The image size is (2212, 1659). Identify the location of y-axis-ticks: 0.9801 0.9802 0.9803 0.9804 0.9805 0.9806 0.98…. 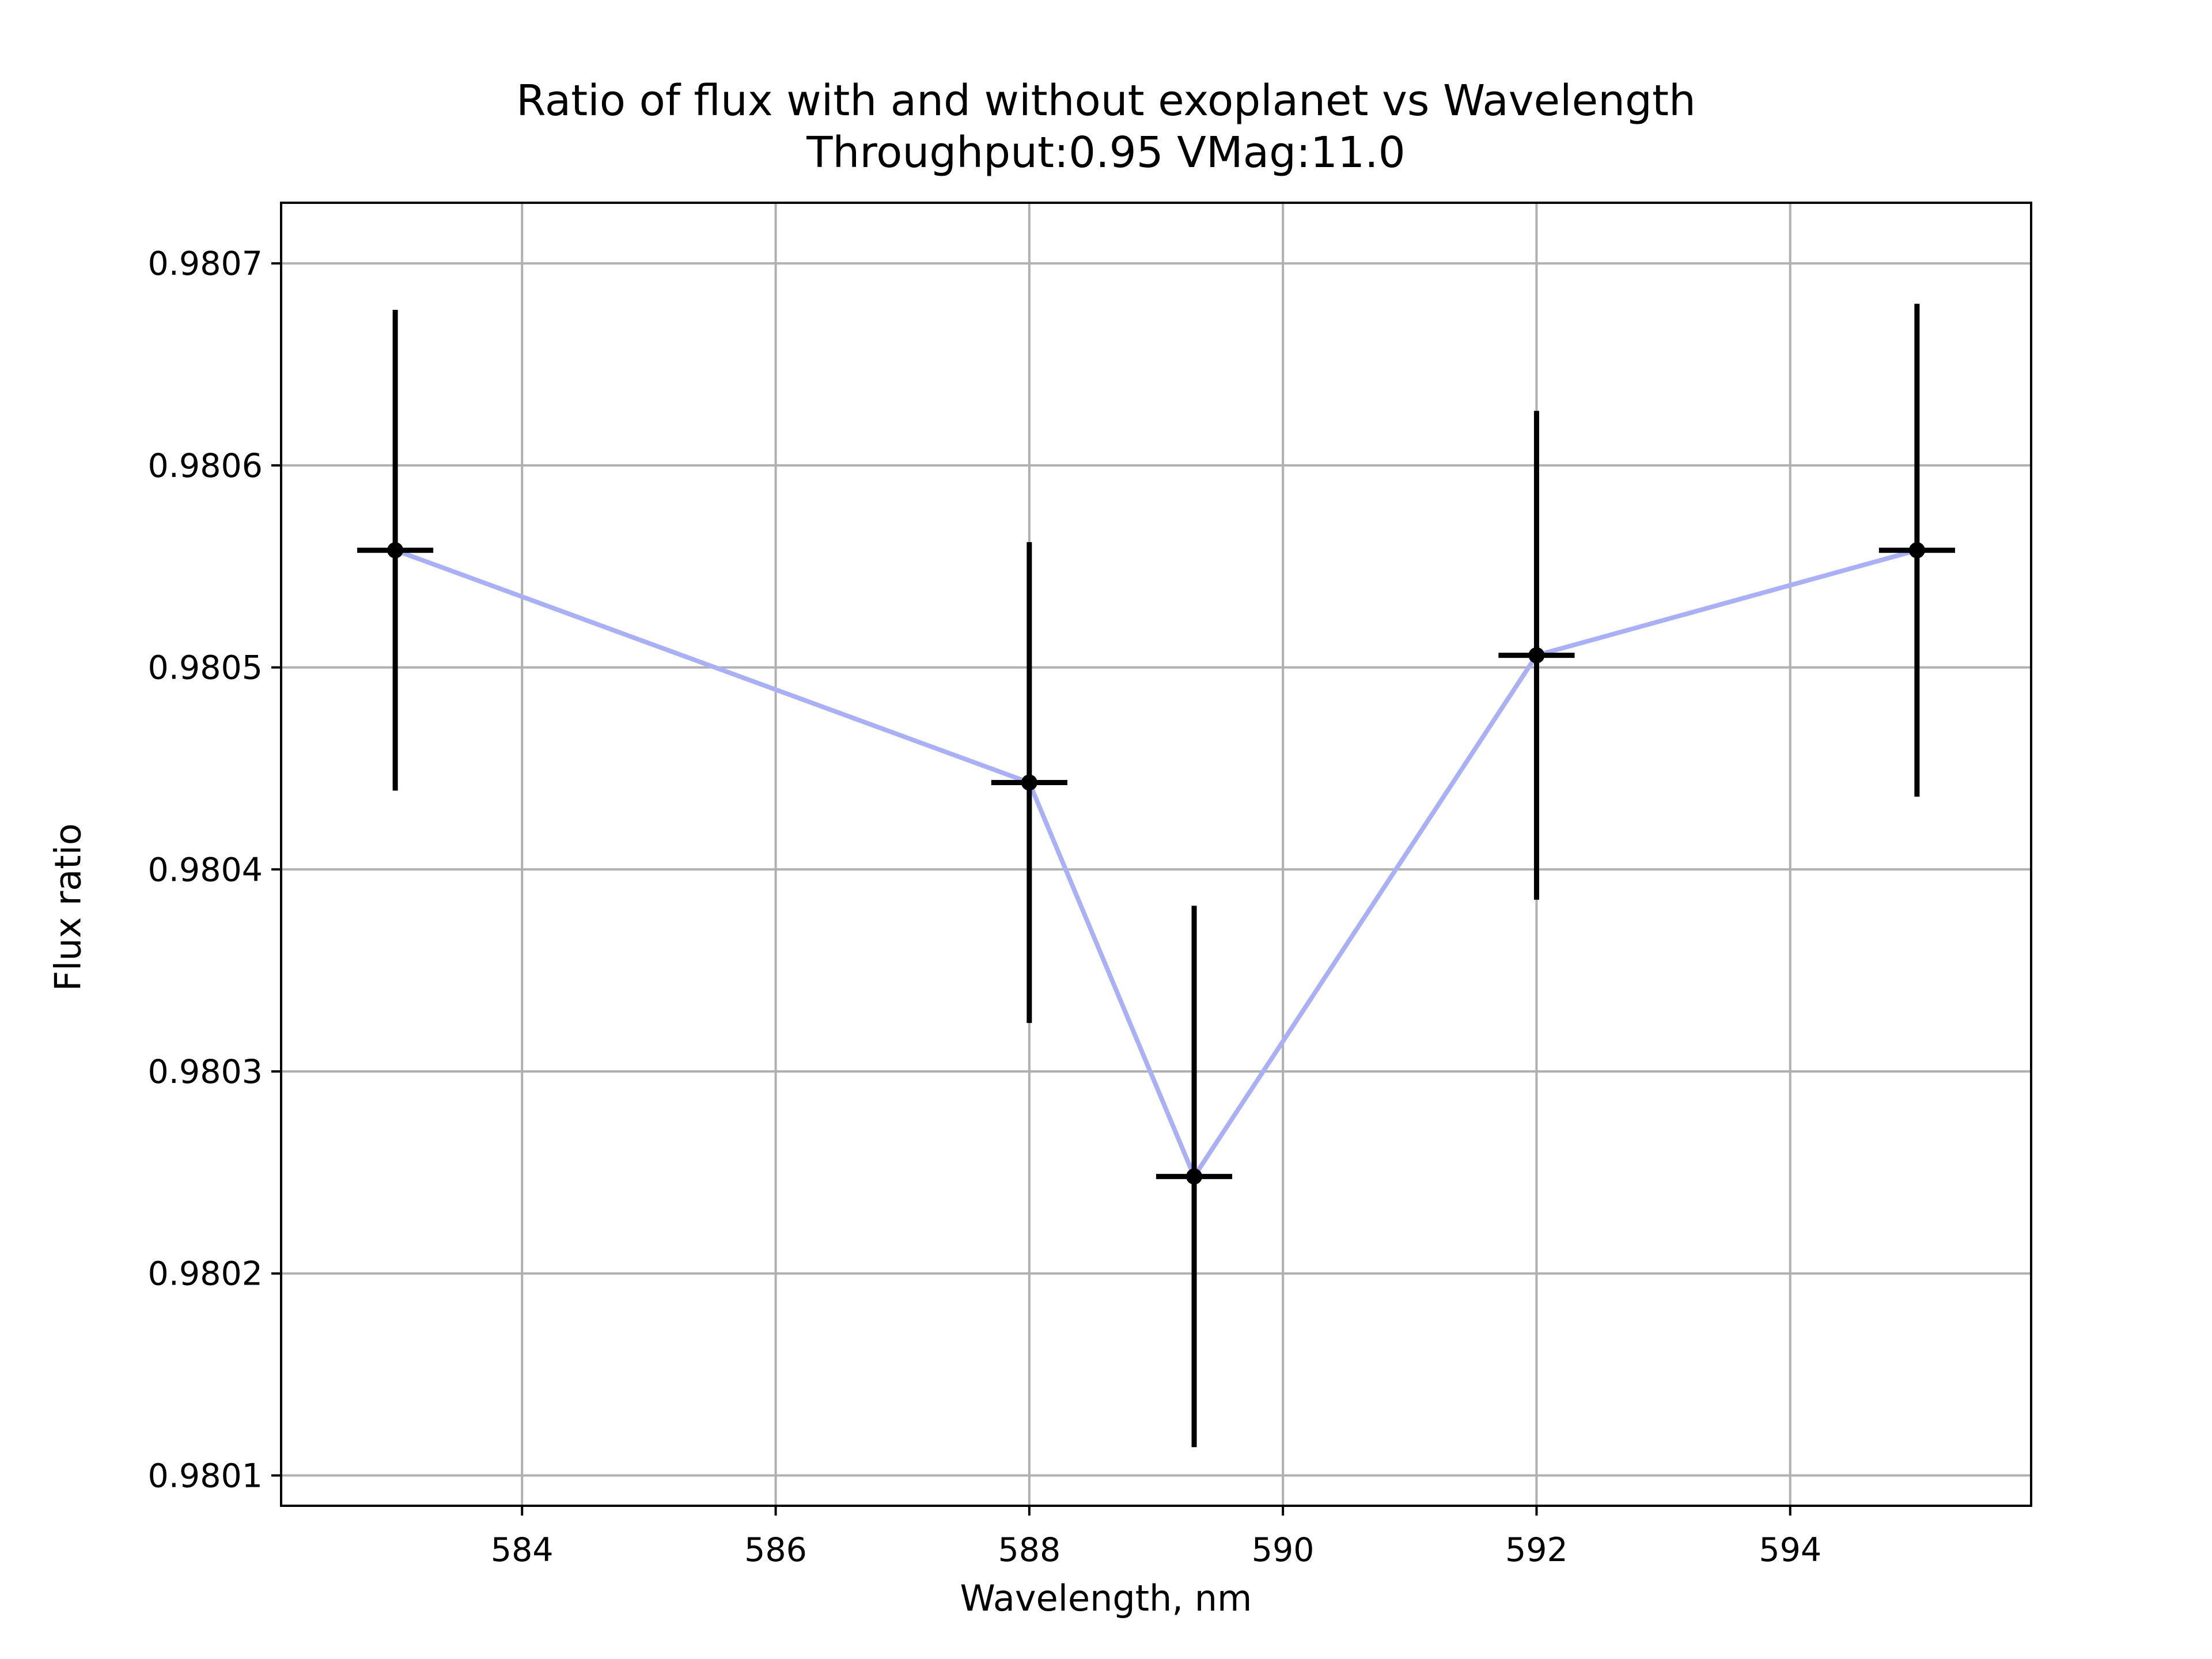
(214, 870).